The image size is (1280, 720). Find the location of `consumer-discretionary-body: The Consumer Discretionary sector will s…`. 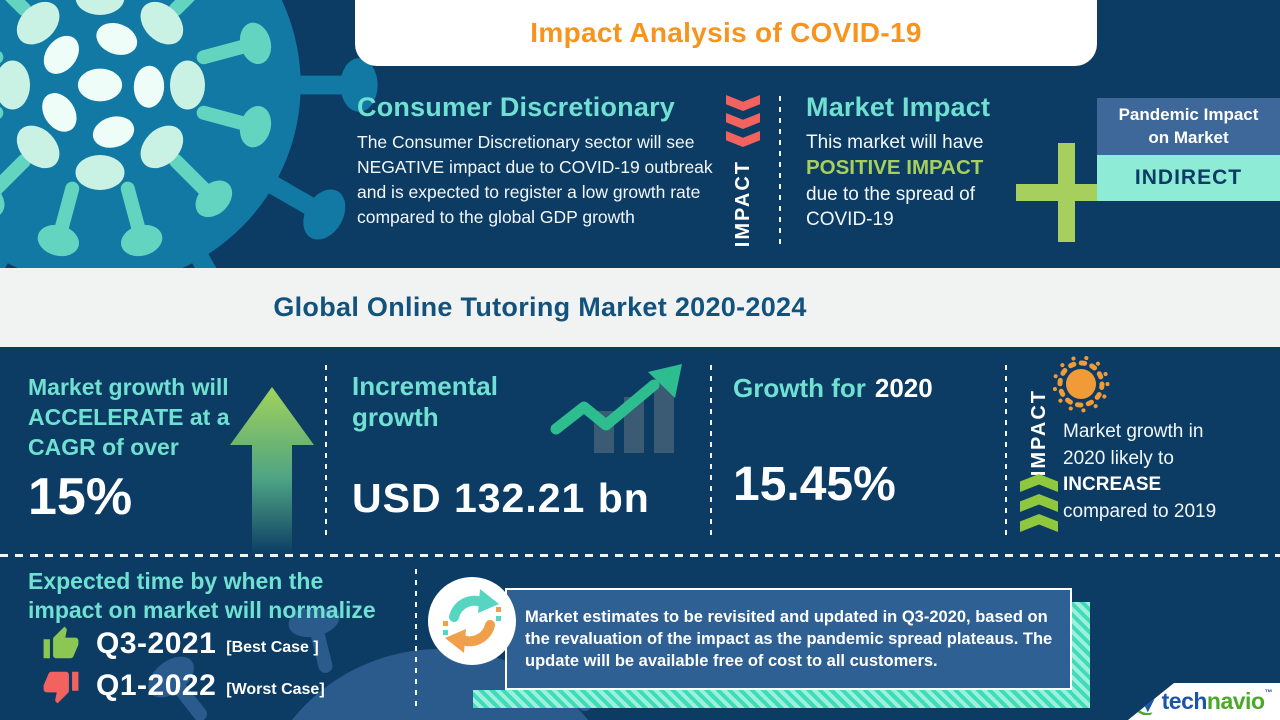

consumer-discretionary-body: The Consumer Discretionary sector will s… is located at coordinates (535, 180).